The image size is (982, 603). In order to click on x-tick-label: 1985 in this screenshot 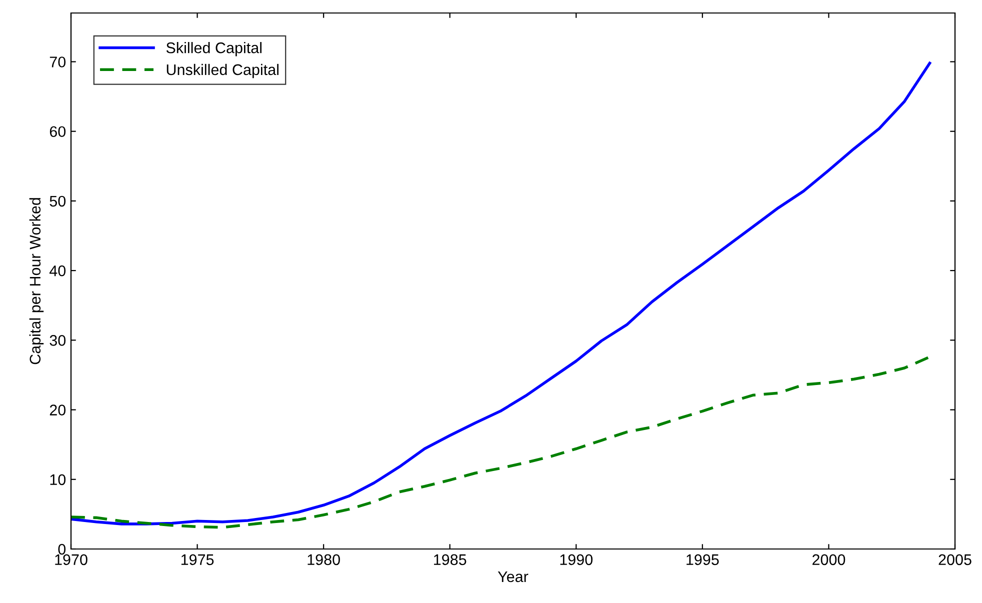, I will do `click(450, 560)`.